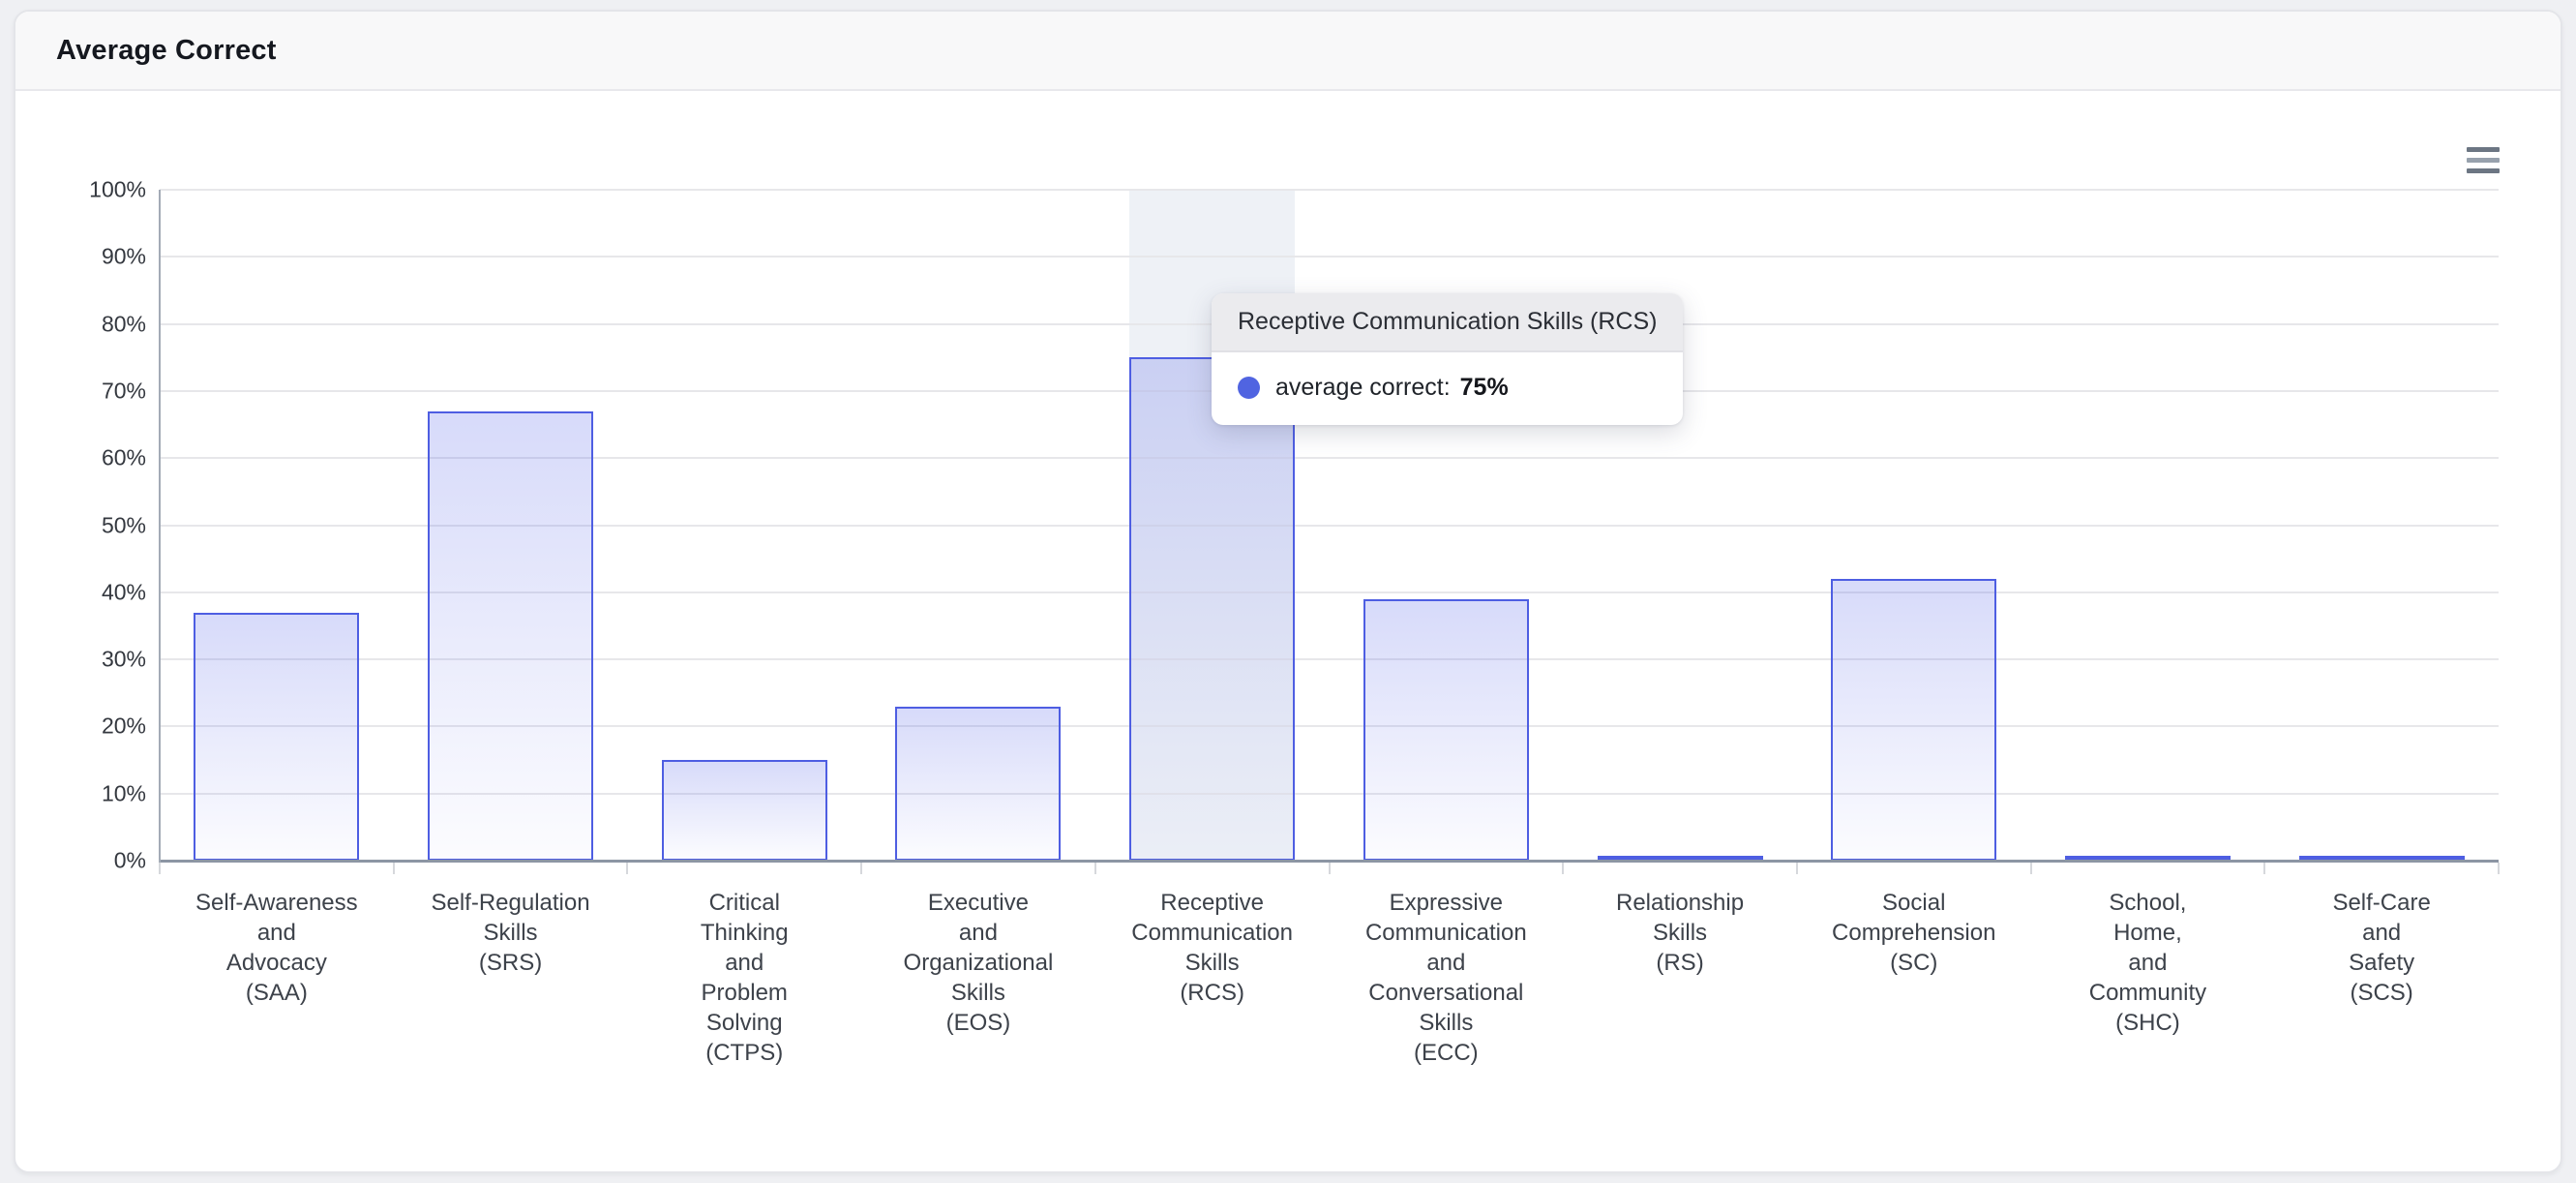 Image resolution: width=2576 pixels, height=1183 pixels. I want to click on bar-rcs, so click(1212, 609).